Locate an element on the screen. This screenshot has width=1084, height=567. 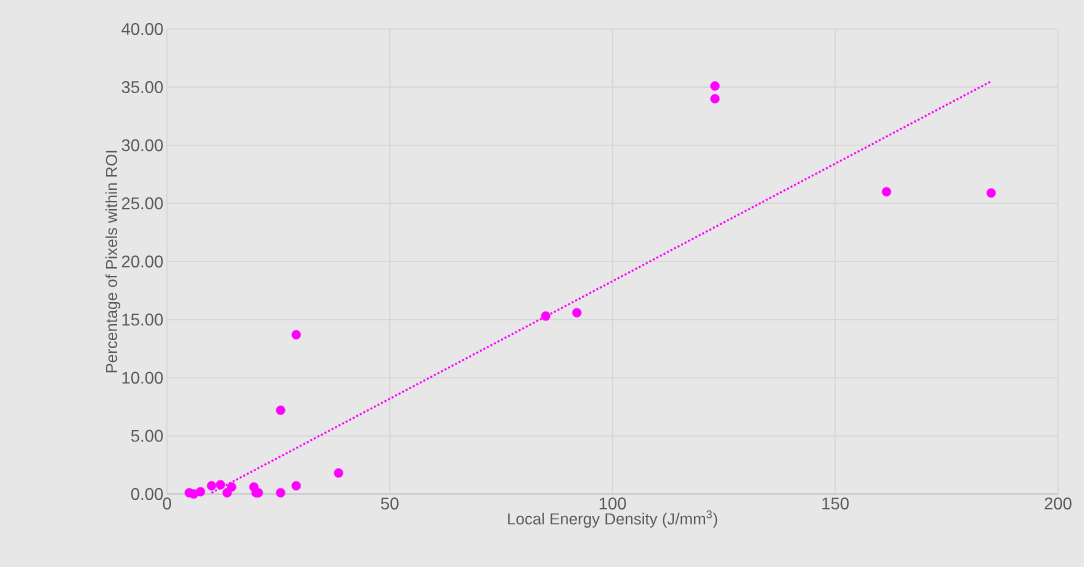
x-tick-label: 50 is located at coordinates (390, 503).